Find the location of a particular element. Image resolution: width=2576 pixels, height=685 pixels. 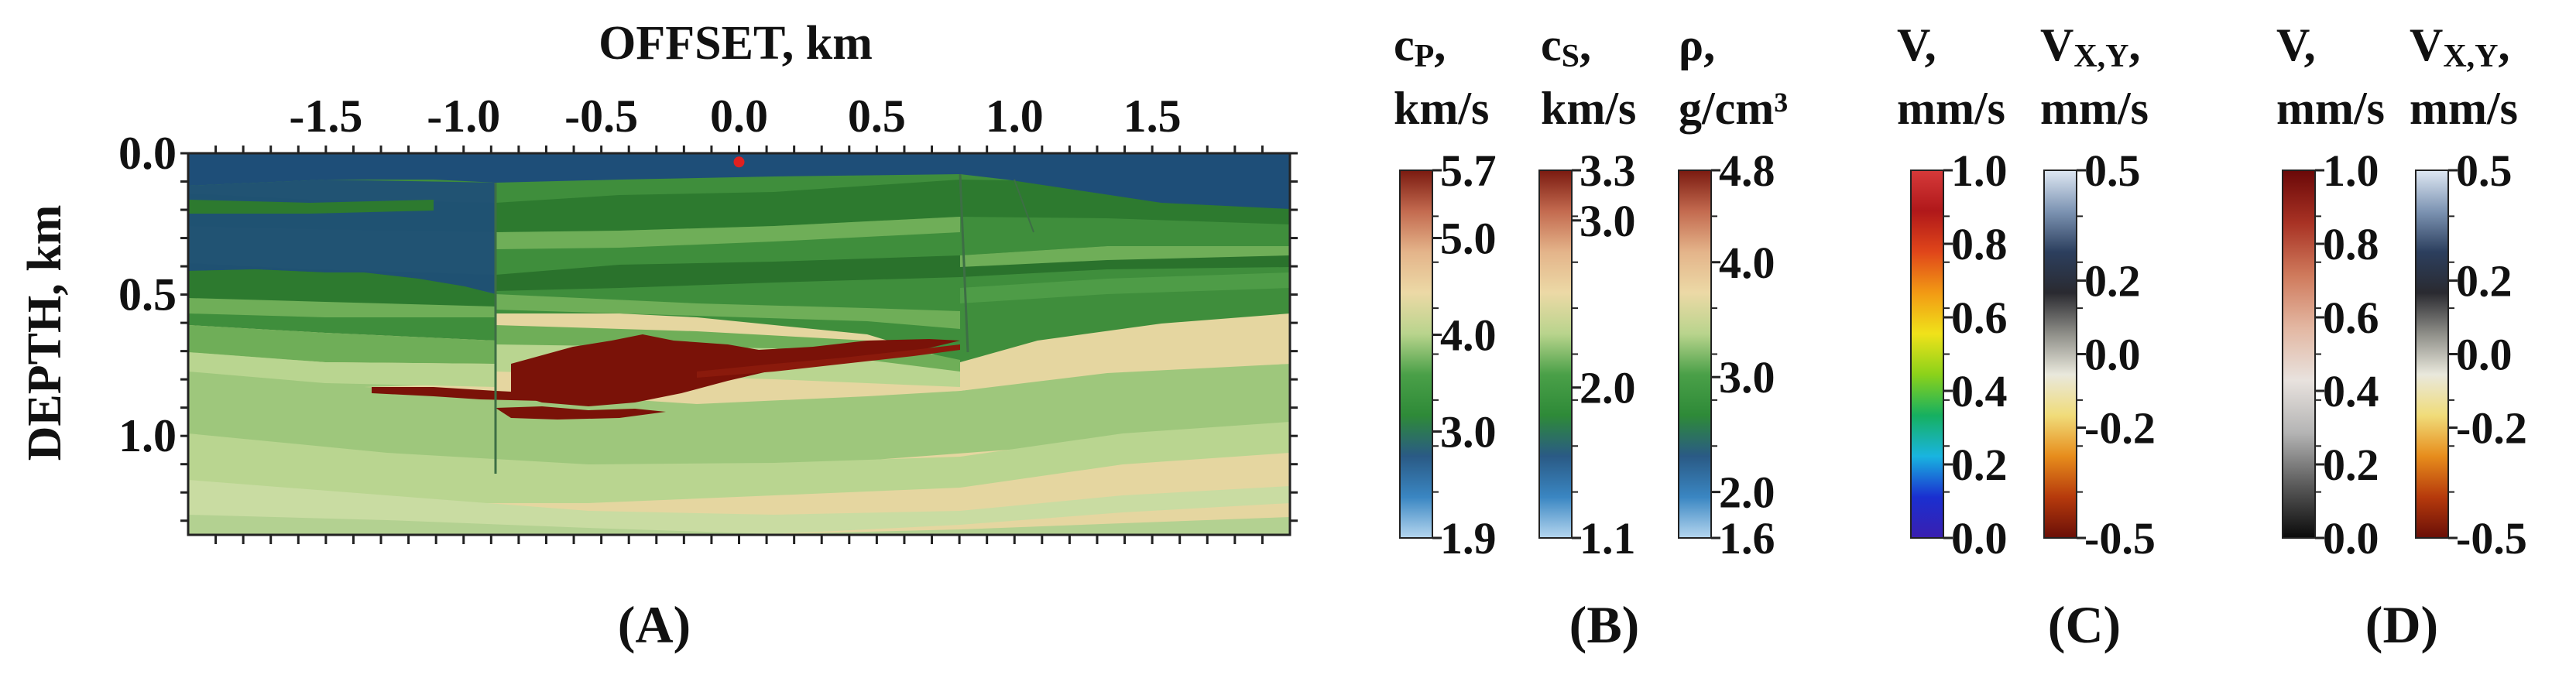

x-tick-label: 0.5 is located at coordinates (877, 116).